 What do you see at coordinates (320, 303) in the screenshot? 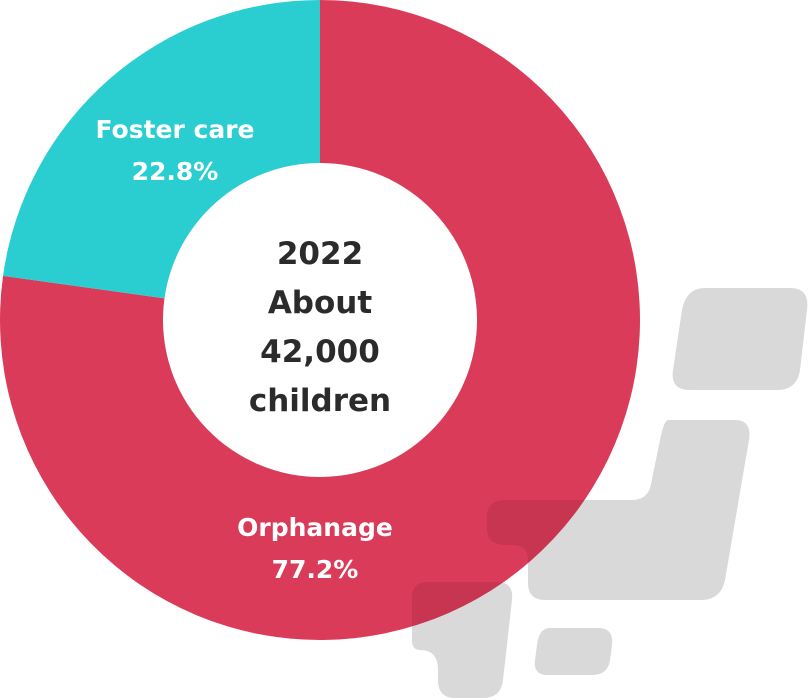
I see `center-label-about: About` at bounding box center [320, 303].